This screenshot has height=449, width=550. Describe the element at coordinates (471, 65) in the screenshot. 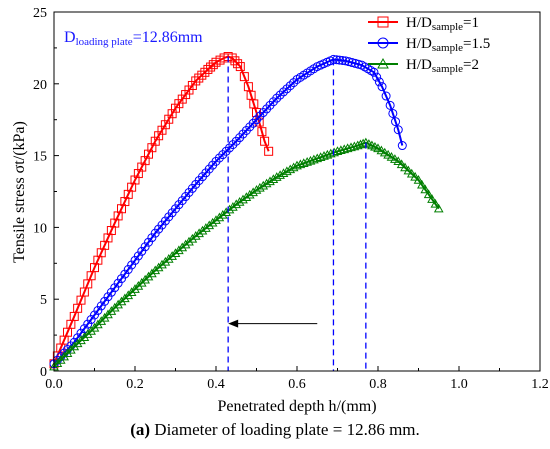

I see `legend-label-value: =2` at that location.